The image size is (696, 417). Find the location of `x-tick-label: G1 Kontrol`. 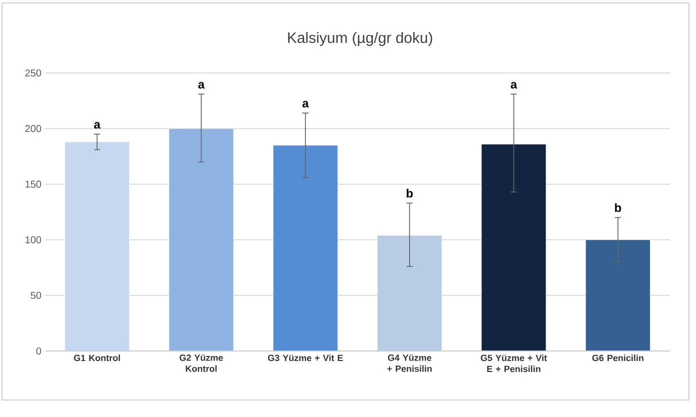

x-tick-label: G1 Kontrol is located at coordinates (97, 358).